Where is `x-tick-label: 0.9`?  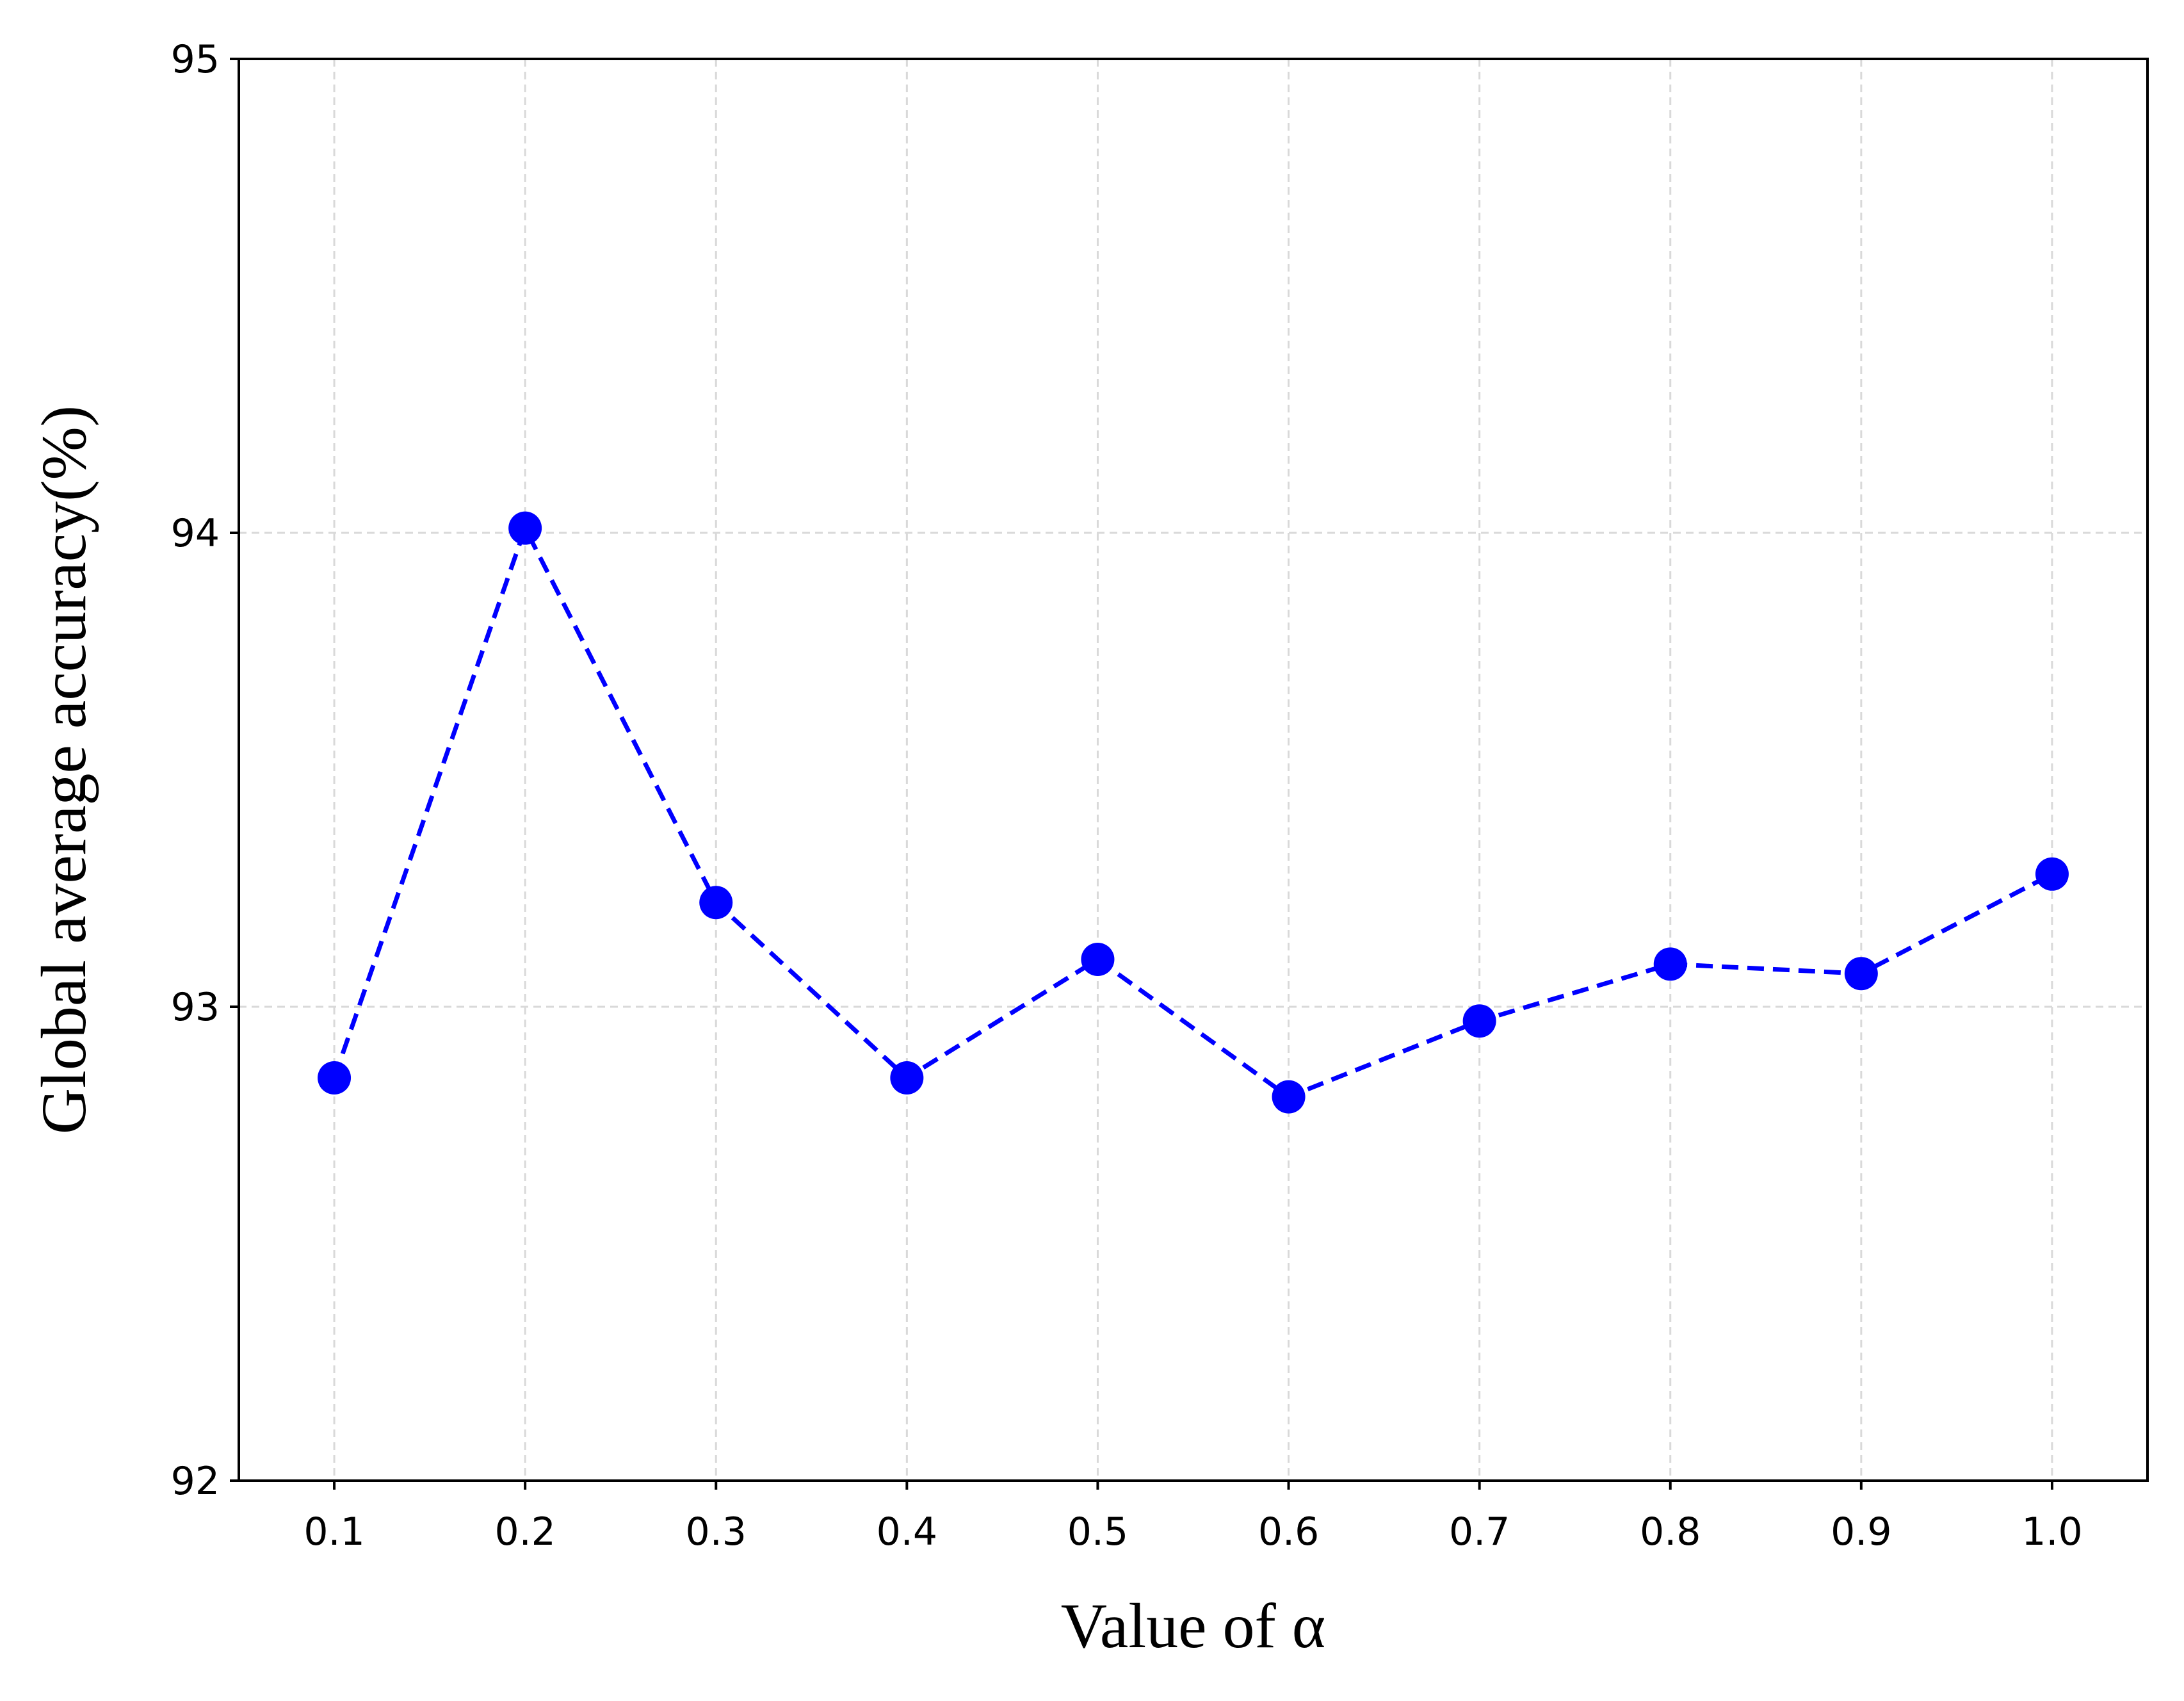 x-tick-label: 0.9 is located at coordinates (1861, 1532).